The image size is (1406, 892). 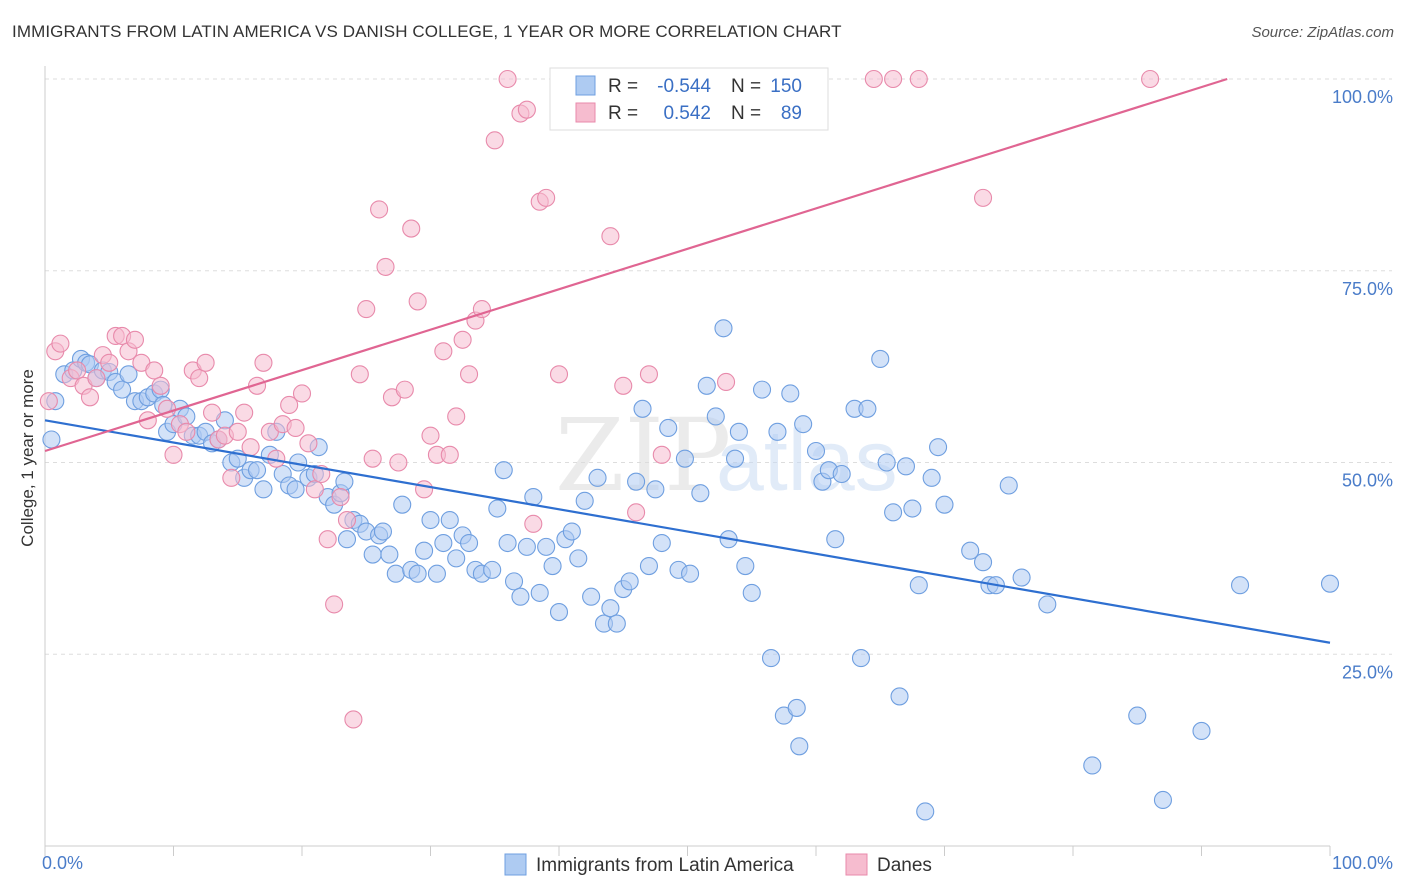 What do you see at coordinates (585, 112) in the screenshot?
I see `legend-swatch-danes` at bounding box center [585, 112].